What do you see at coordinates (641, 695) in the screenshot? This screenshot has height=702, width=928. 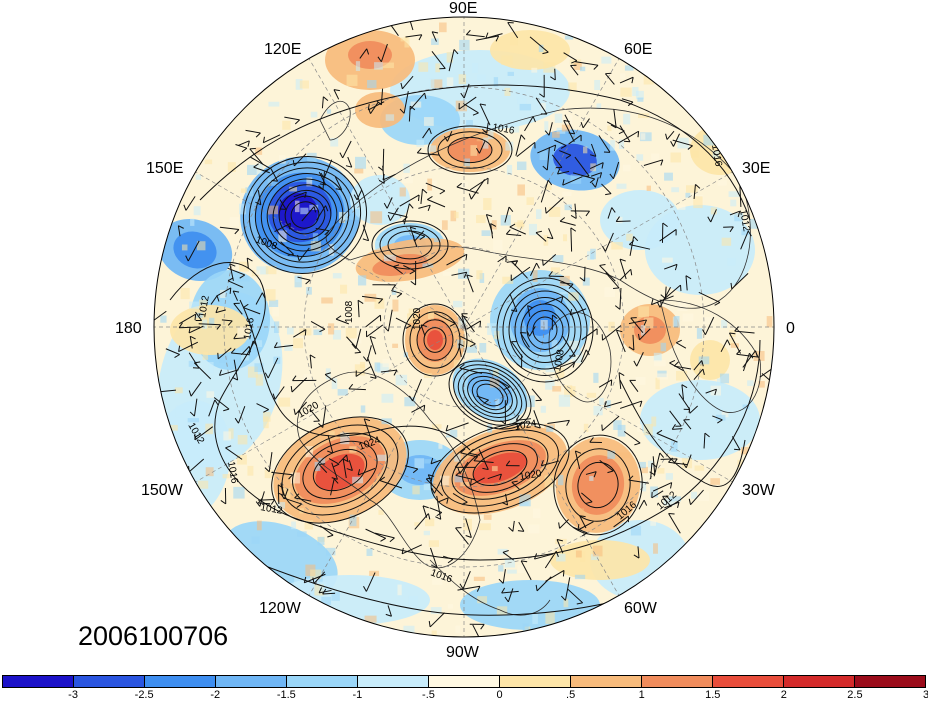 I see `colorbar-tick-label: 1` at bounding box center [641, 695].